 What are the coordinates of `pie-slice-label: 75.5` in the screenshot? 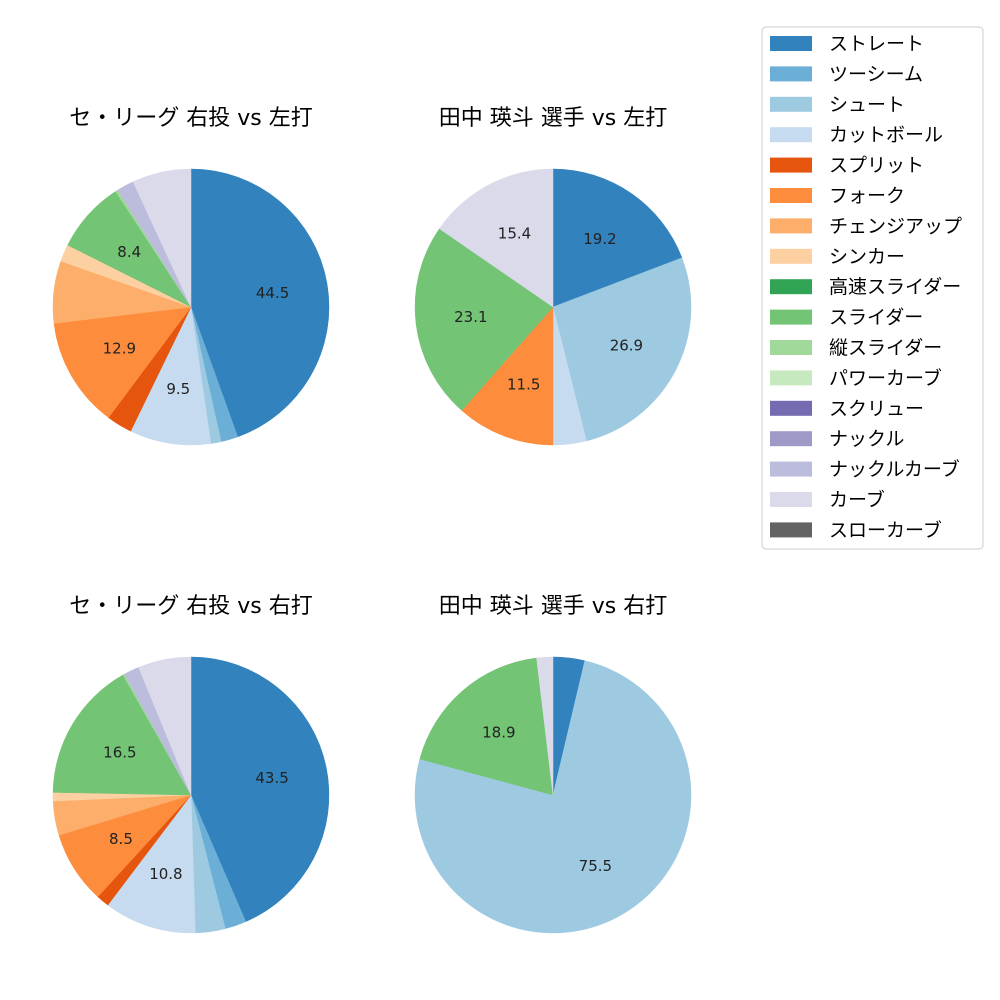 It's located at (595, 866).